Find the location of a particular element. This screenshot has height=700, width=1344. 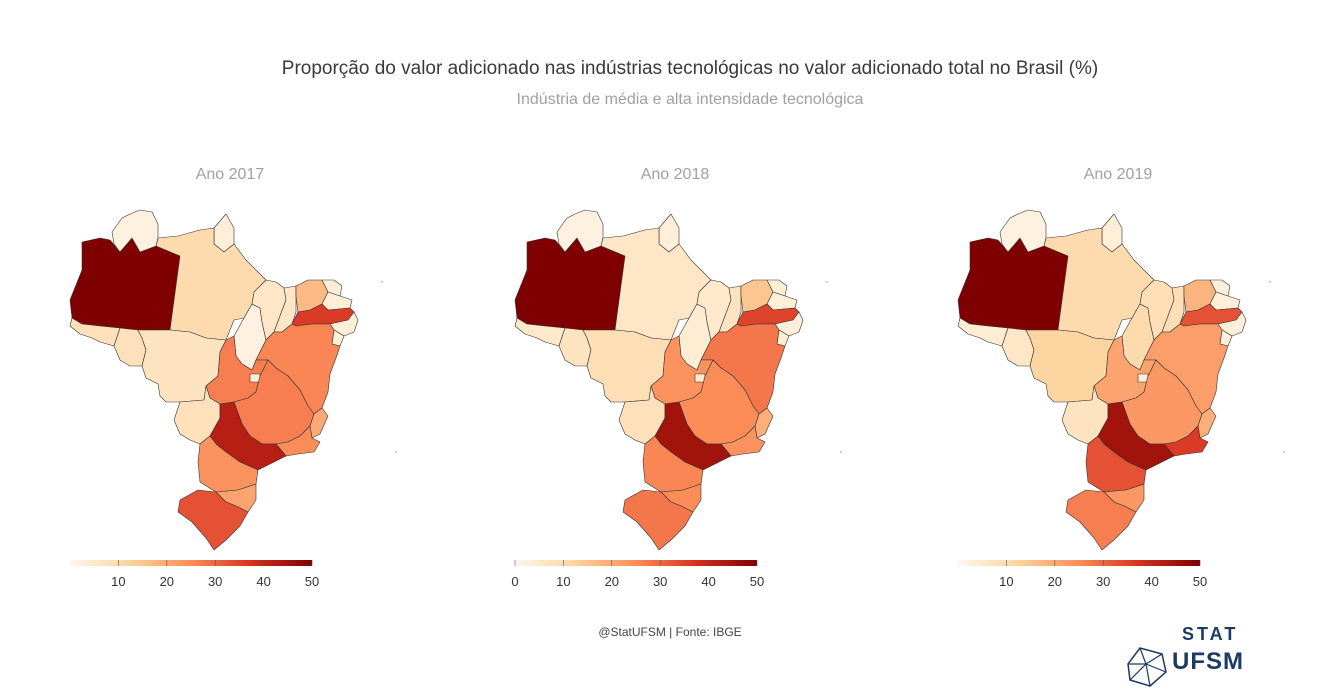

color-legend-2017: 10 20 30 40 50 is located at coordinates (194, 574).